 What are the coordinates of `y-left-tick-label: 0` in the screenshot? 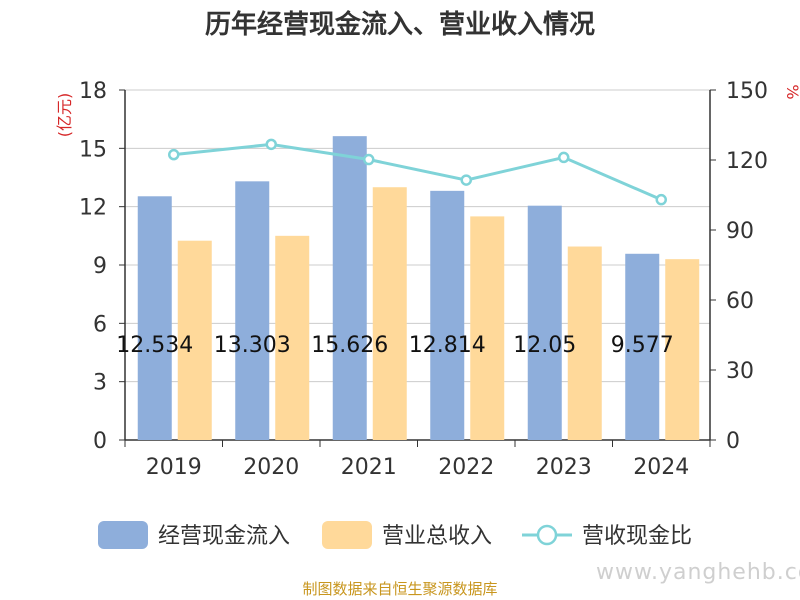 It's located at (100, 441).